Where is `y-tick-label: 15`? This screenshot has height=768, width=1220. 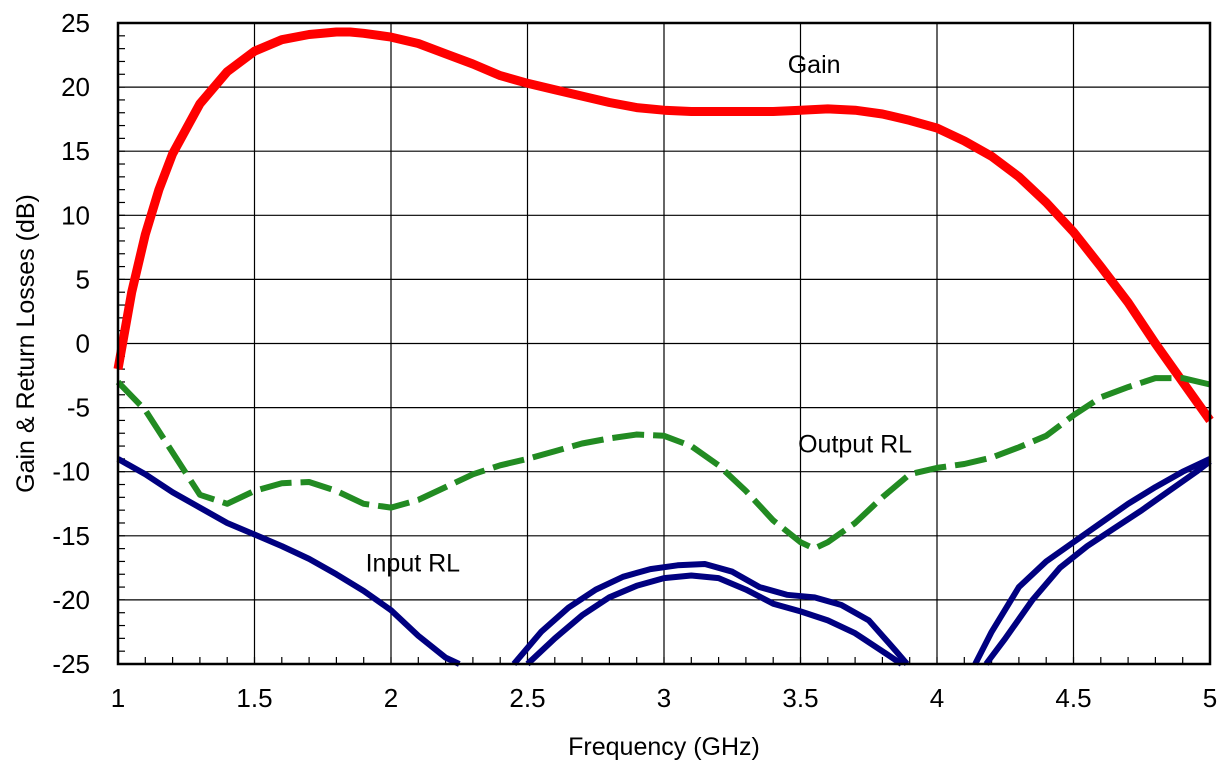 y-tick-label: 15 is located at coordinates (75, 151).